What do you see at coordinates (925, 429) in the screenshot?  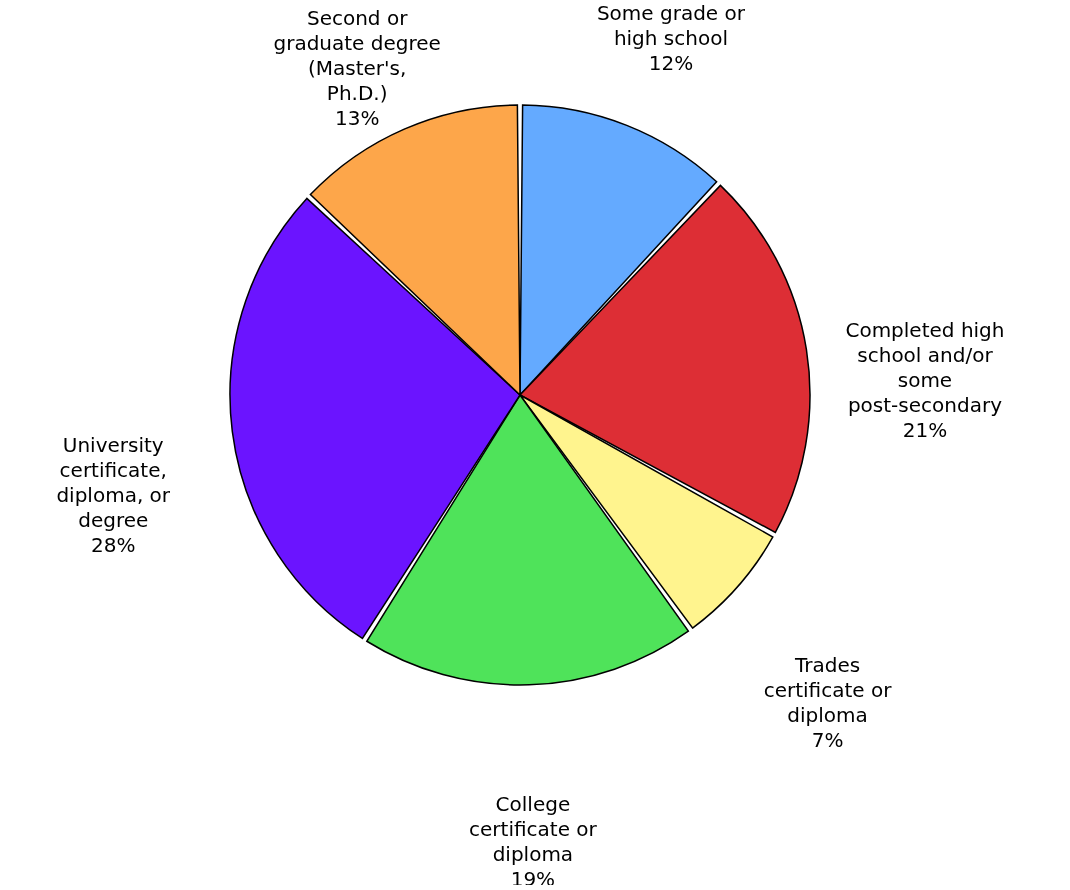 I see `data-label: 21%` at bounding box center [925, 429].